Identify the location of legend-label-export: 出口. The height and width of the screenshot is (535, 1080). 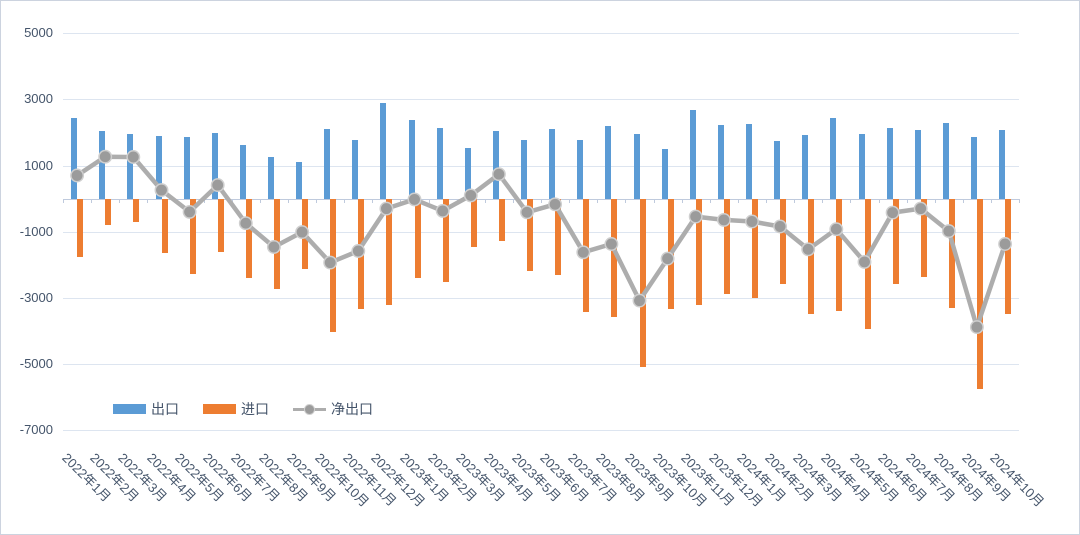
(165, 409).